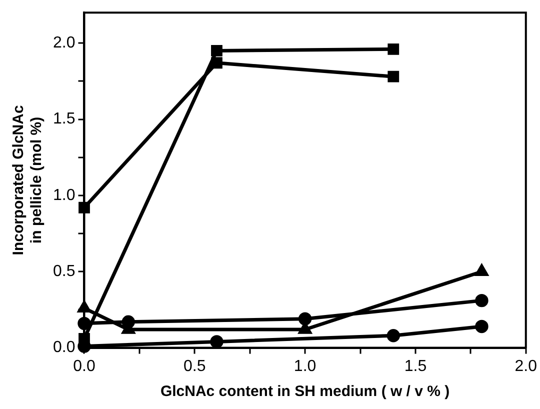 The width and height of the screenshot is (540, 409). Describe the element at coordinates (526, 366) in the screenshot. I see `x-tick-label: 2.0` at that location.